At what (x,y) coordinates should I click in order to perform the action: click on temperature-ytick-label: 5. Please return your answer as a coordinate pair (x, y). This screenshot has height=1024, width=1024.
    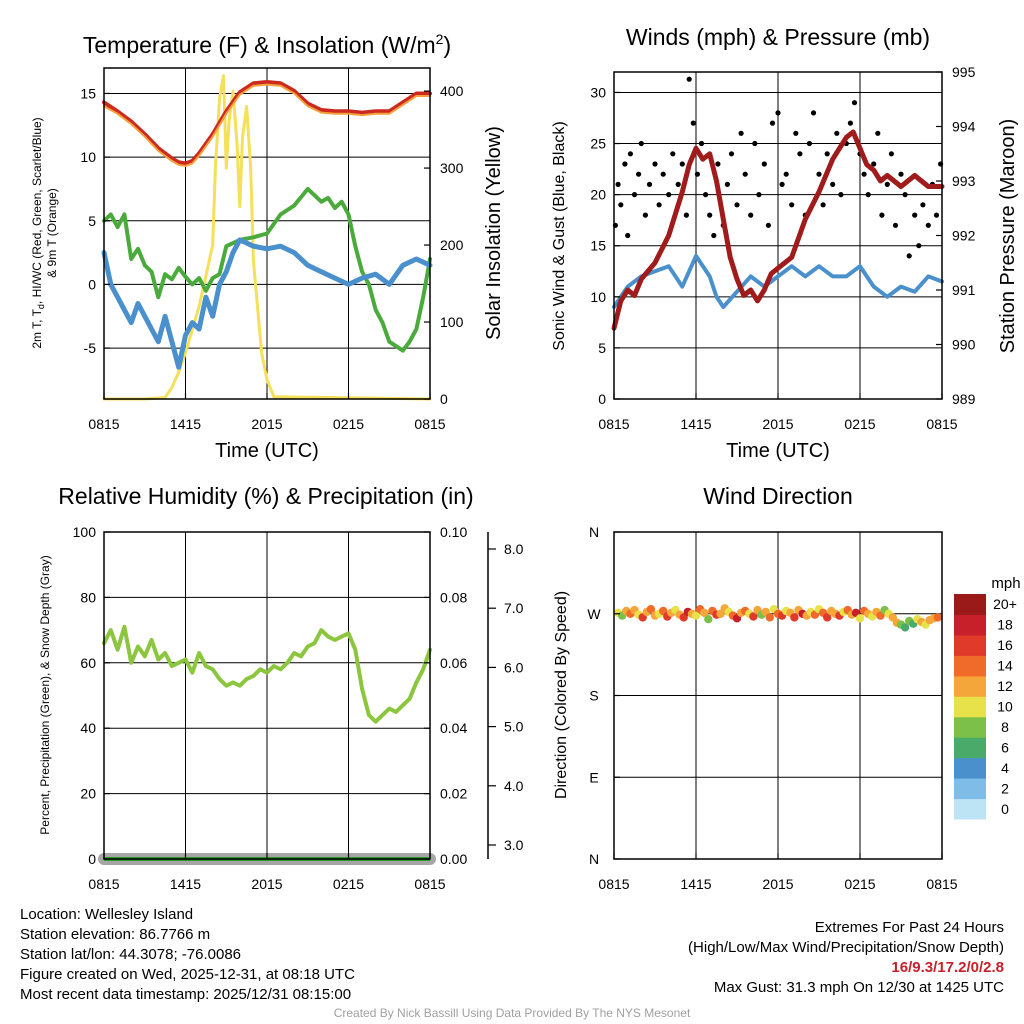
    Looking at the image, I should click on (92, 221).